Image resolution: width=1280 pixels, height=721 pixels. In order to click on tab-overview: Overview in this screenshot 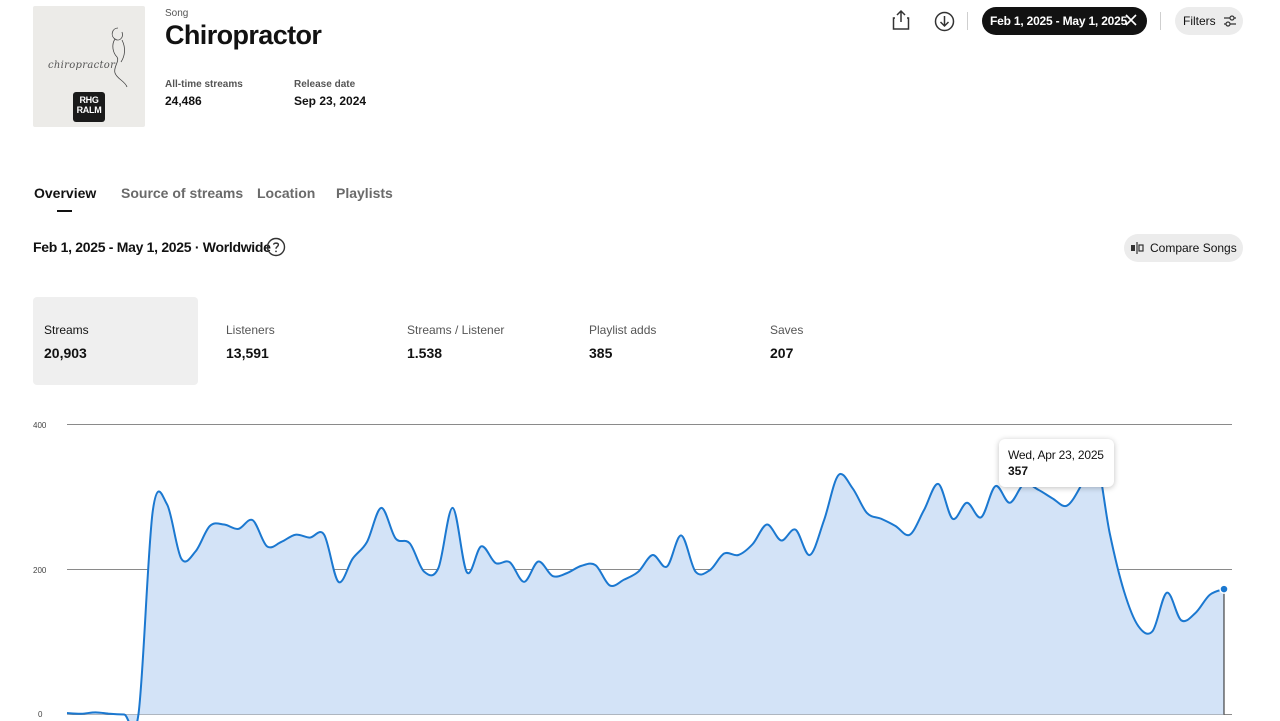, I will do `click(65, 193)`.